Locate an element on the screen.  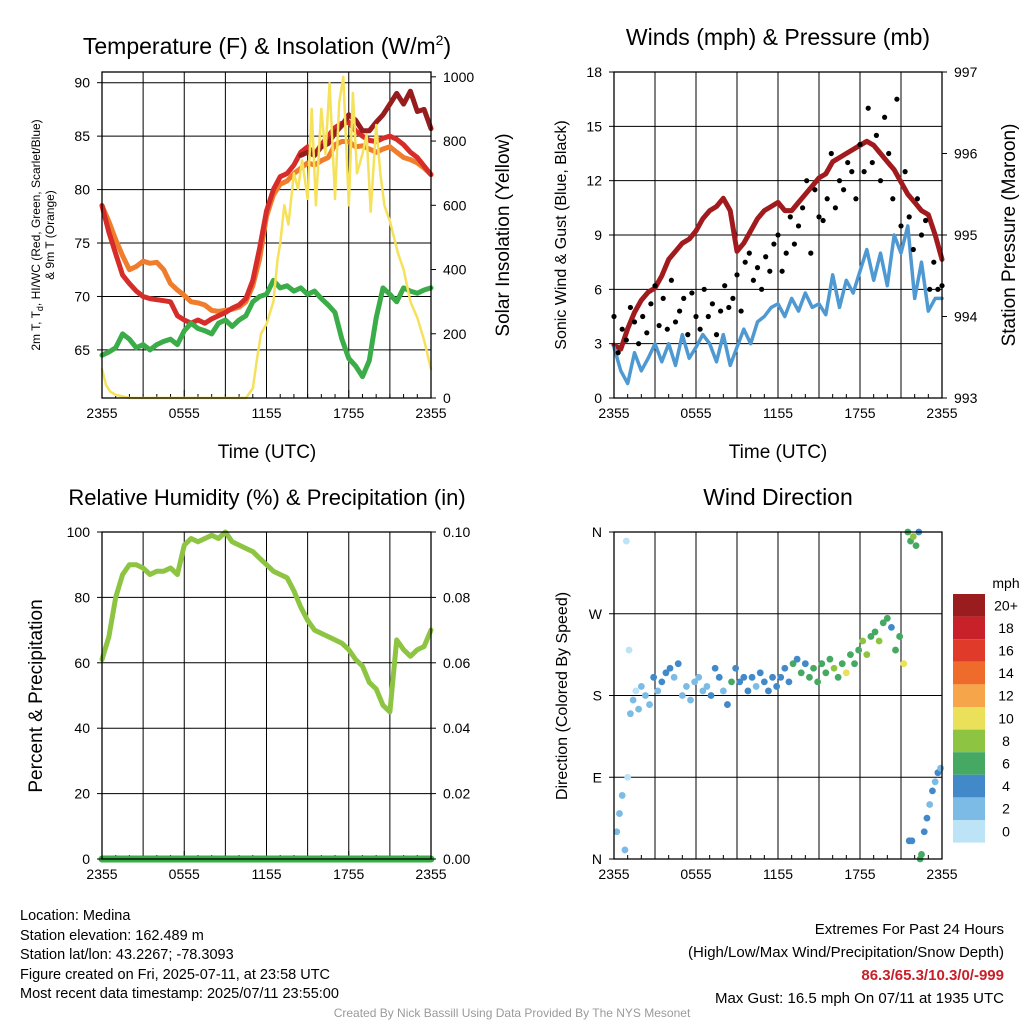
y2-tick-label: 0.08 is located at coordinates (456, 597).